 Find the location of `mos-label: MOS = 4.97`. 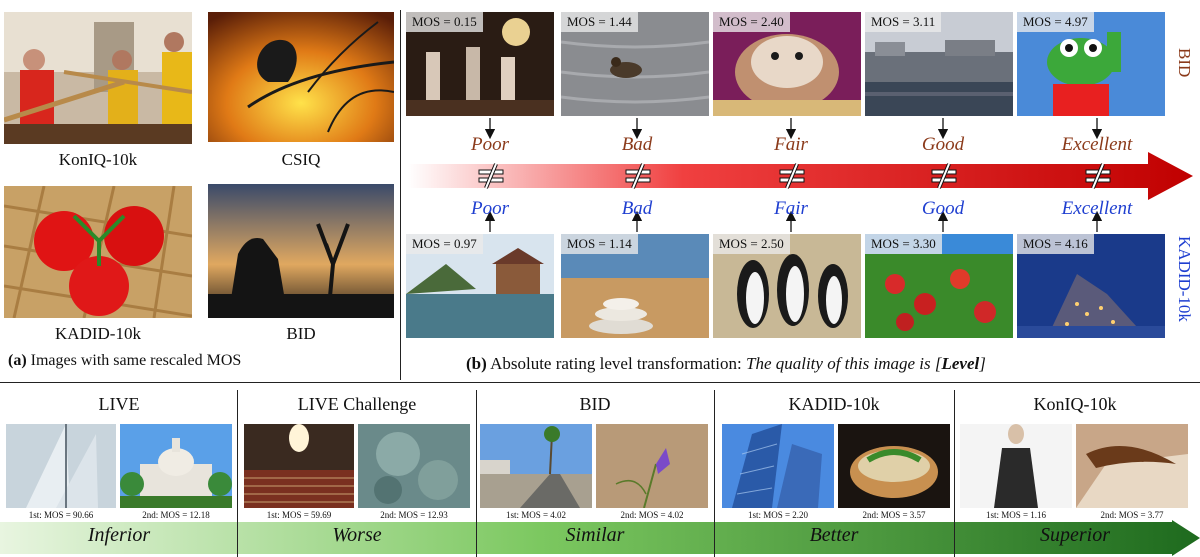

mos-label: MOS = 4.97 is located at coordinates (1055, 22).